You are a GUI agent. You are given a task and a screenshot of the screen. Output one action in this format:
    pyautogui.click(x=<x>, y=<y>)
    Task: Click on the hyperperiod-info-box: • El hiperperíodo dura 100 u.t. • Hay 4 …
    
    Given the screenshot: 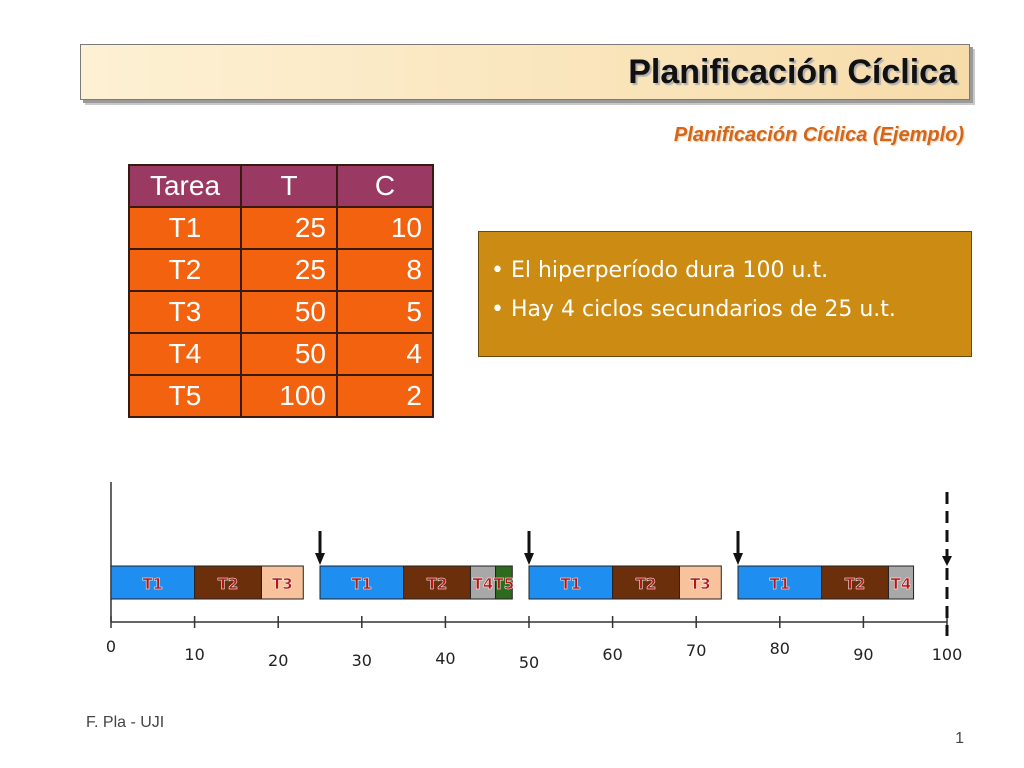 What is the action you would take?
    pyautogui.click(x=725, y=294)
    